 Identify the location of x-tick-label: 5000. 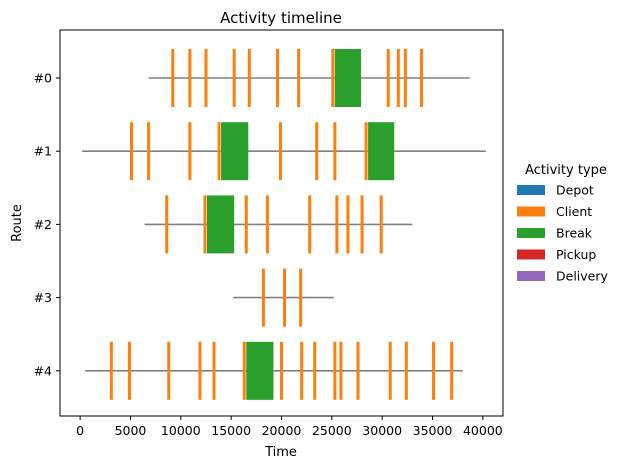
(131, 430).